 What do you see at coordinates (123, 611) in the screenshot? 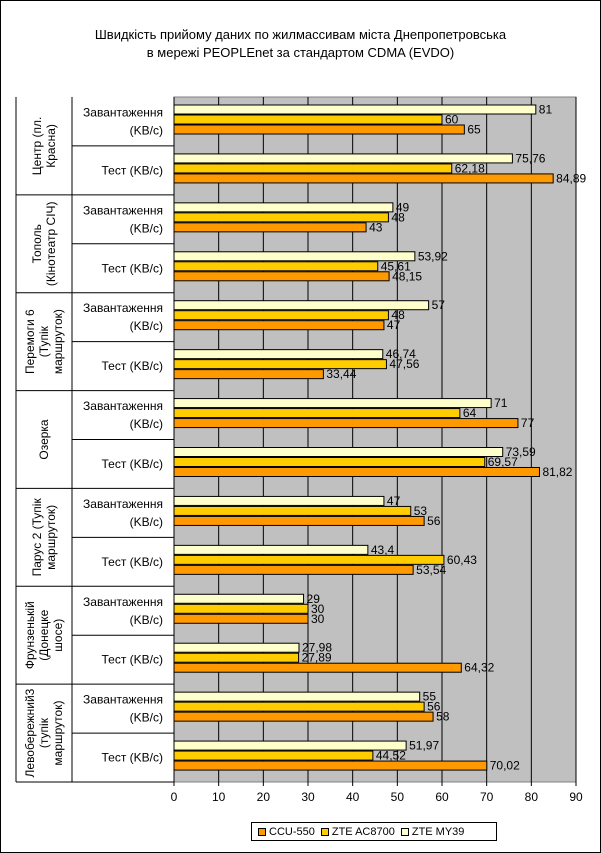
I see `row-label-5-0: Завантаження (KB/c)` at bounding box center [123, 611].